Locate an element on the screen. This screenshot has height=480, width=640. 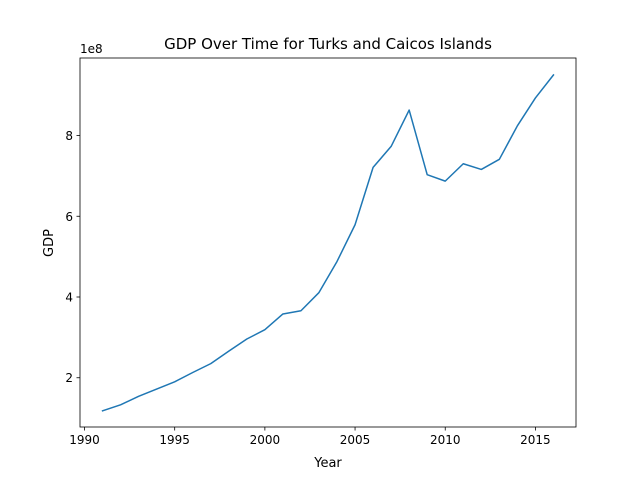
y-tick-label-6: 6 is located at coordinates (69, 217).